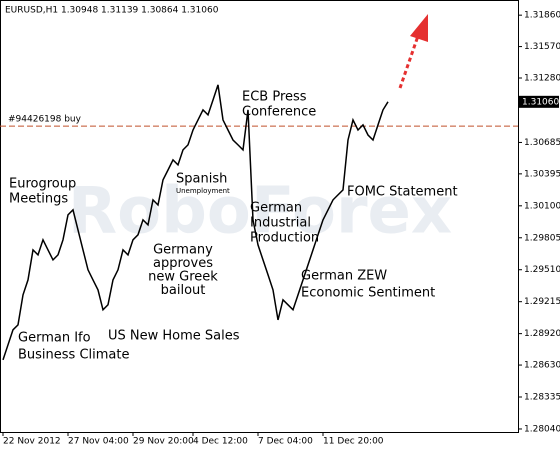  What do you see at coordinates (542, 143) in the screenshot?
I see `y-tick-label: 1.30685` at bounding box center [542, 143].